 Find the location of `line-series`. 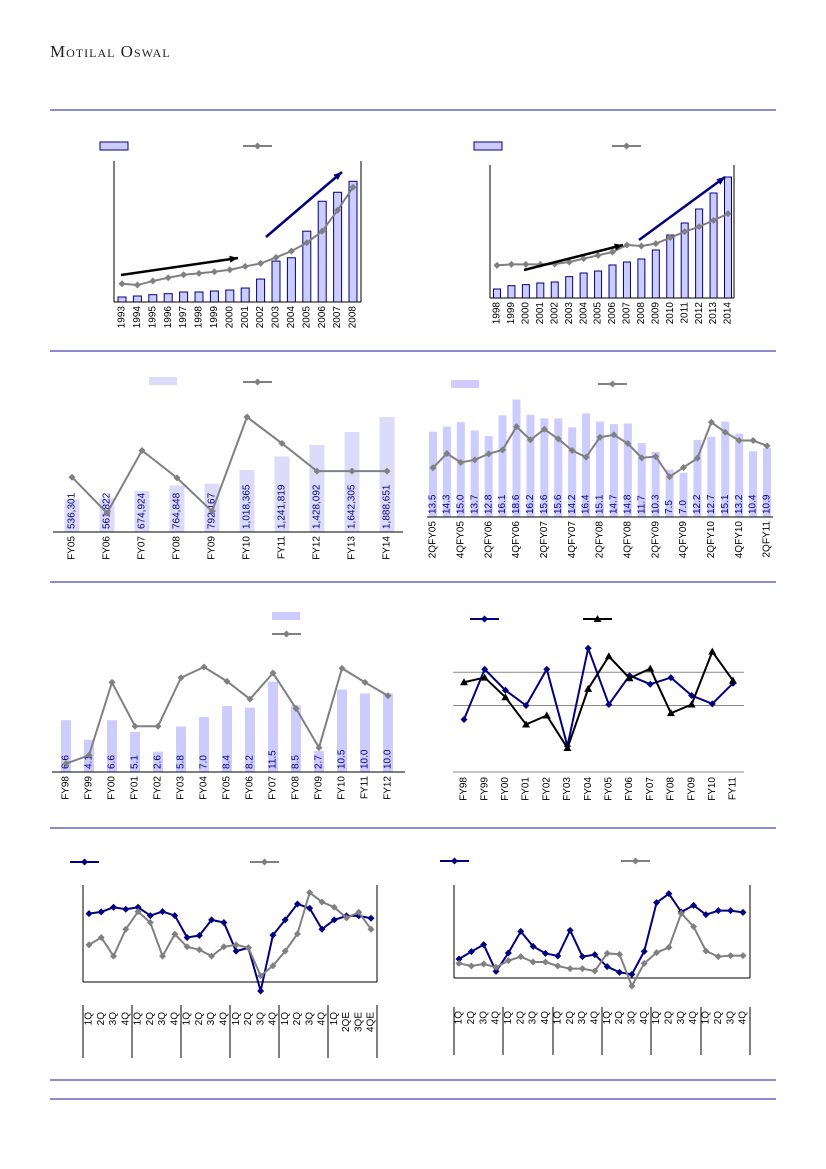

line-series is located at coordinates (598, 695).